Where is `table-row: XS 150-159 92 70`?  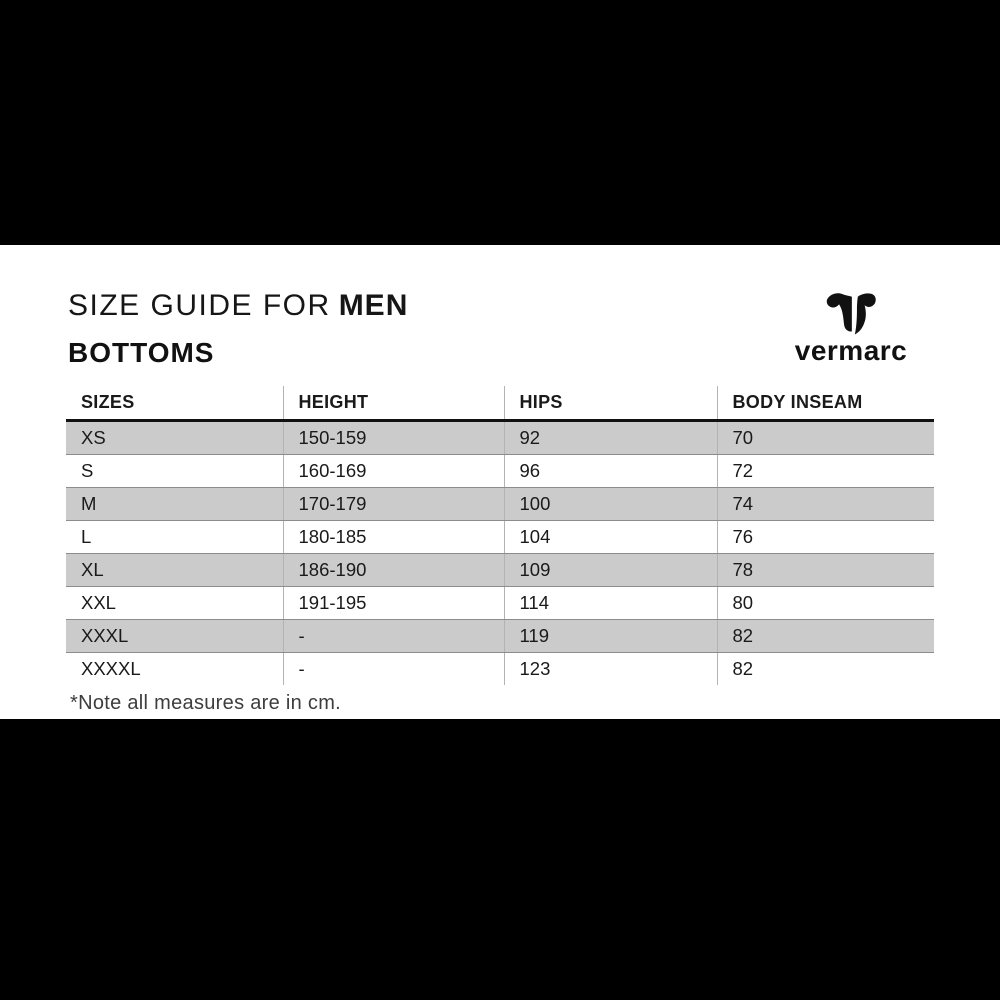 table-row: XS 150-159 92 70 is located at coordinates (500, 437).